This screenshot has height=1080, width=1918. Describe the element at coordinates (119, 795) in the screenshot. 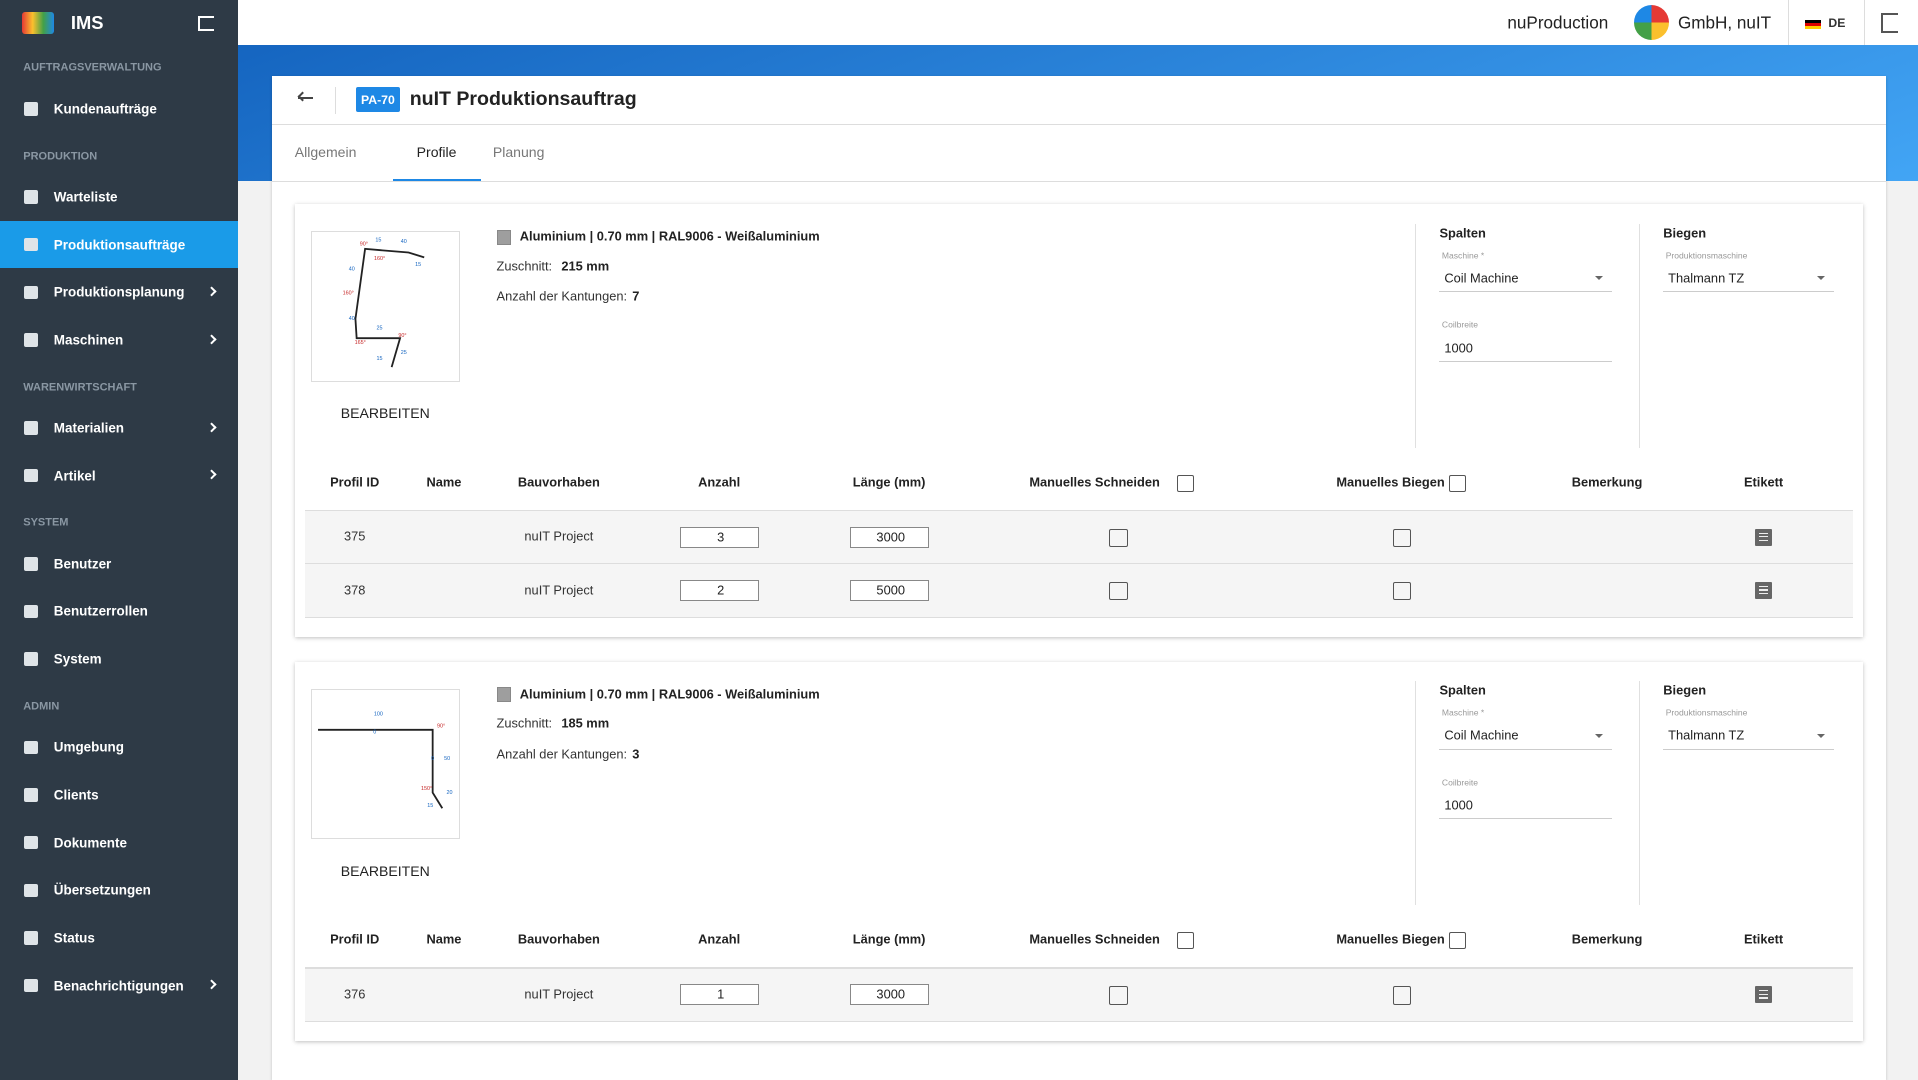

I see `nav-item: Clients` at that location.